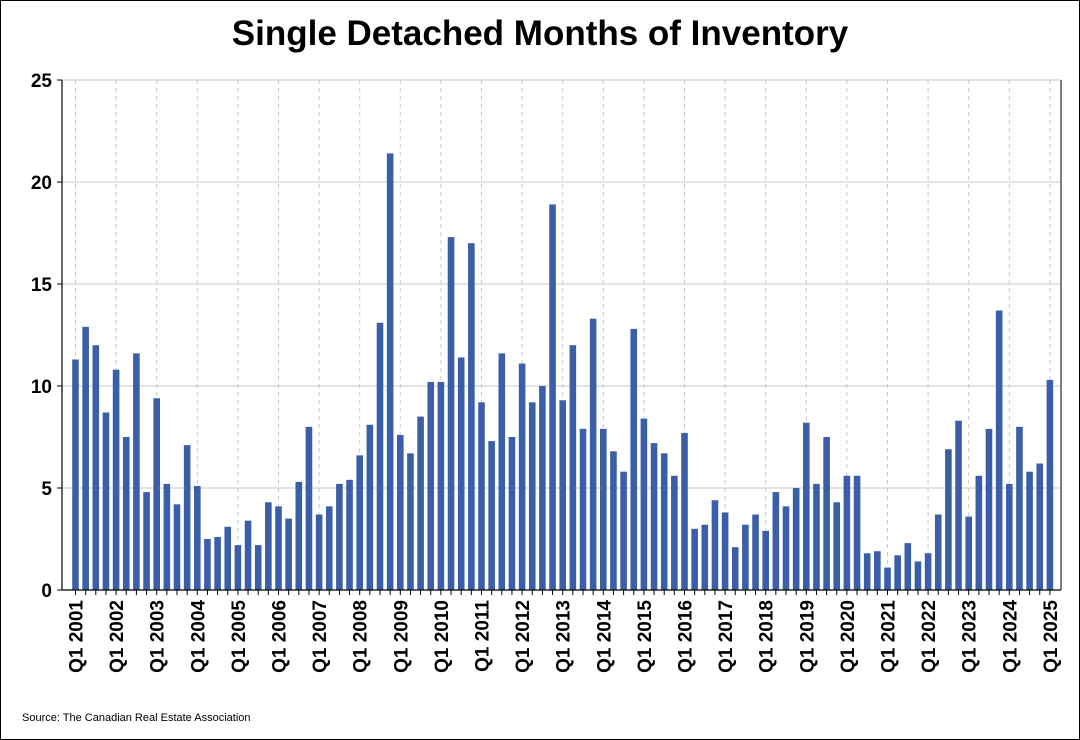 The width and height of the screenshot is (1080, 740). Describe the element at coordinates (686, 636) in the screenshot. I see `x-tick-label: Q1 2016` at that location.